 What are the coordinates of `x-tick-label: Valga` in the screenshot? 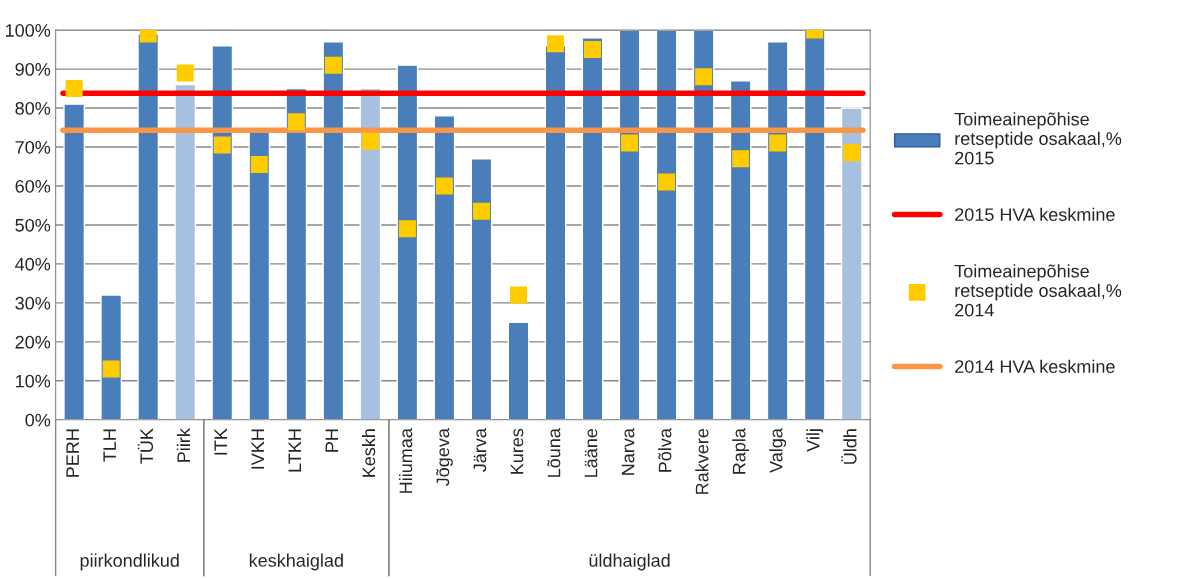 It's located at (778, 450).